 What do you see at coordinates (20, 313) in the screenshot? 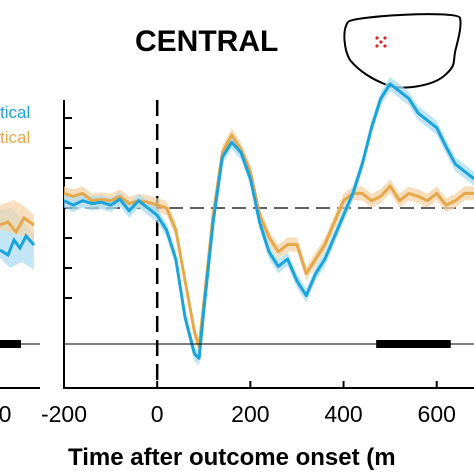
I see `left-panel: 0` at bounding box center [20, 313].